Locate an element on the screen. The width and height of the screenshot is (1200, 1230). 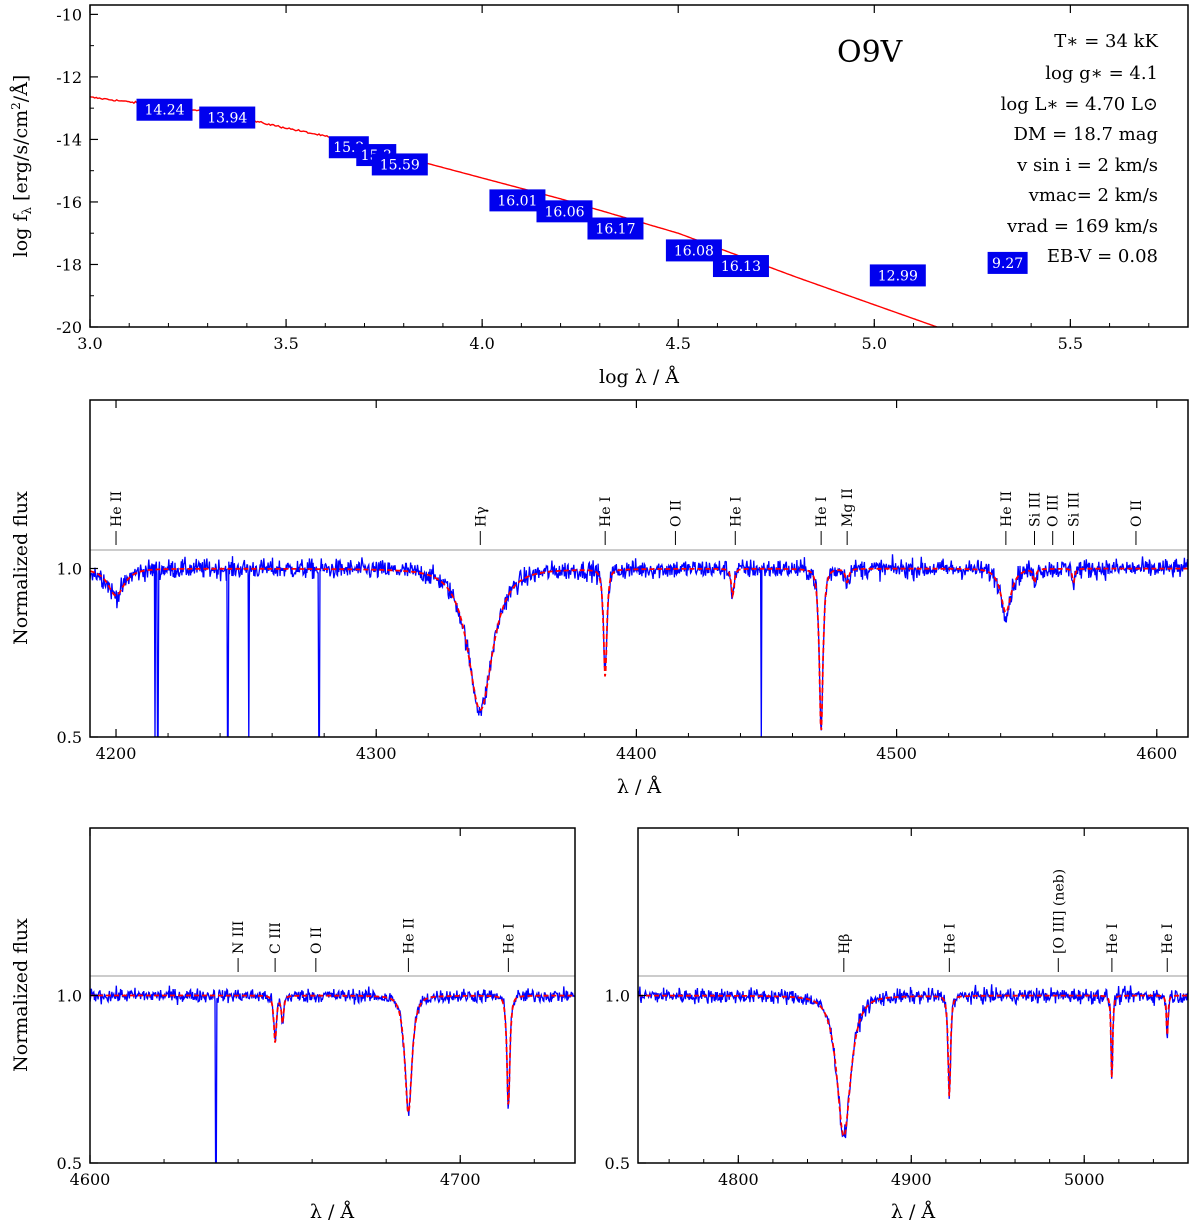
photometry-point: 16.06 is located at coordinates (564, 211).